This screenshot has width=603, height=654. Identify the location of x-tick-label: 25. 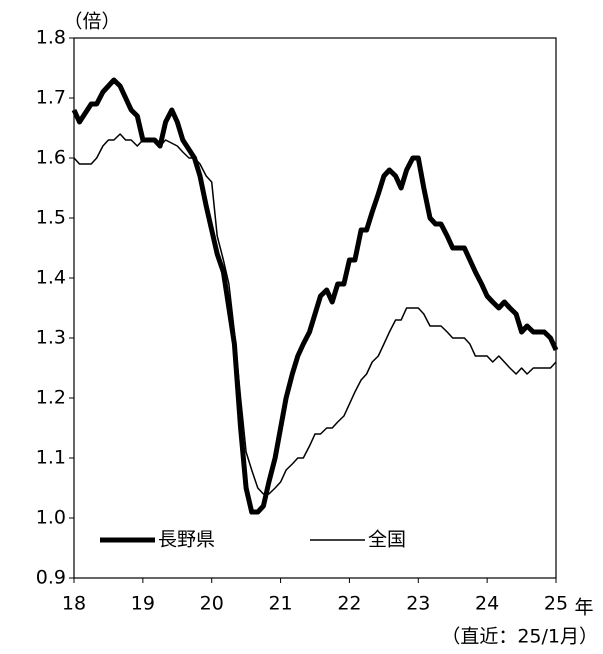
(556, 604).